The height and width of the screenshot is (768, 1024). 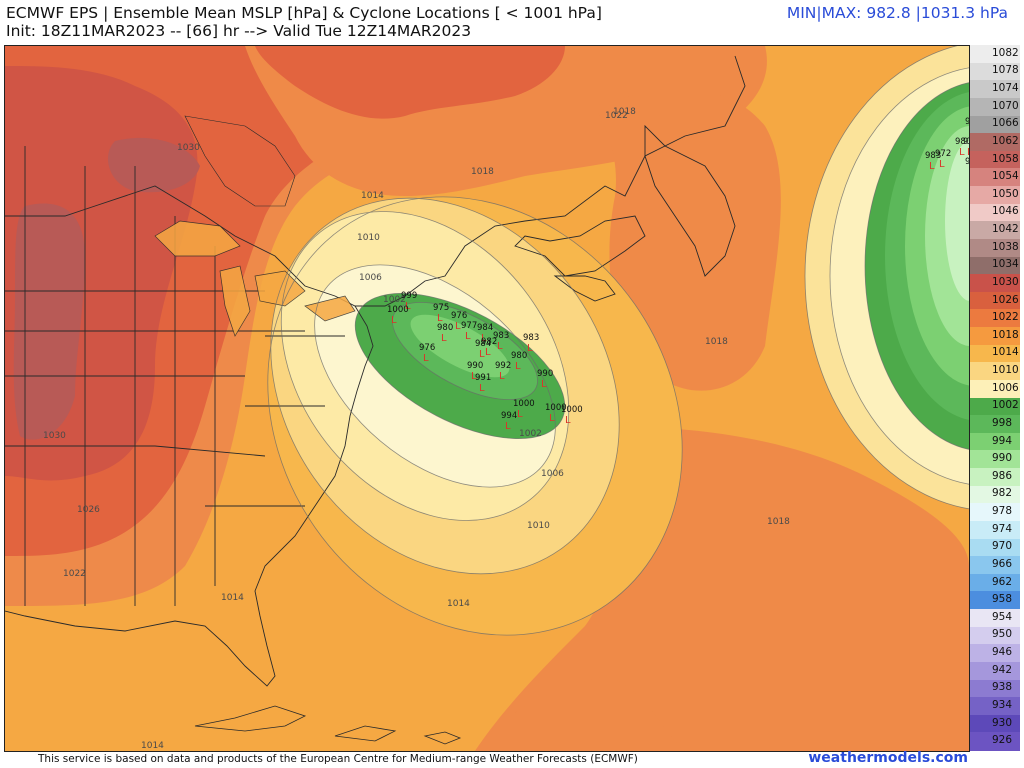 I want to click on colorbar-label: 1058, so click(x=1005, y=158).